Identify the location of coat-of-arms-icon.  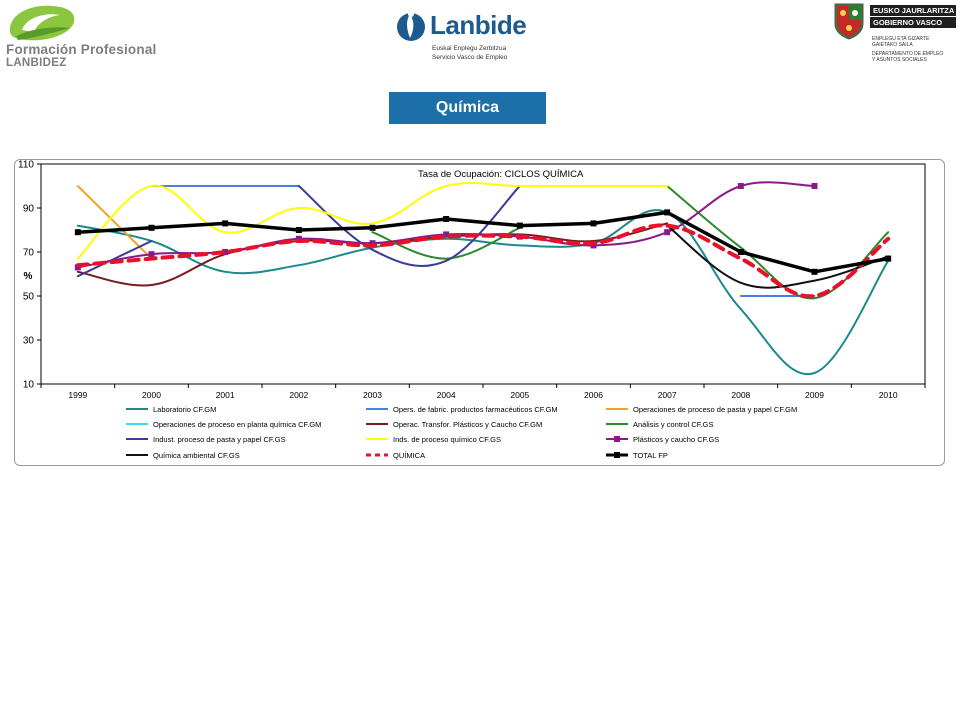
(849, 21).